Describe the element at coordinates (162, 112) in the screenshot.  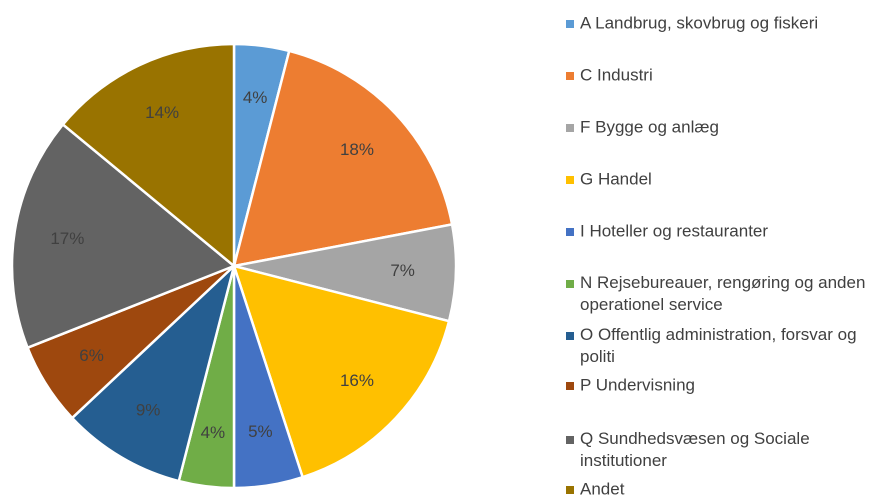
I see `data-label: 14%` at that location.